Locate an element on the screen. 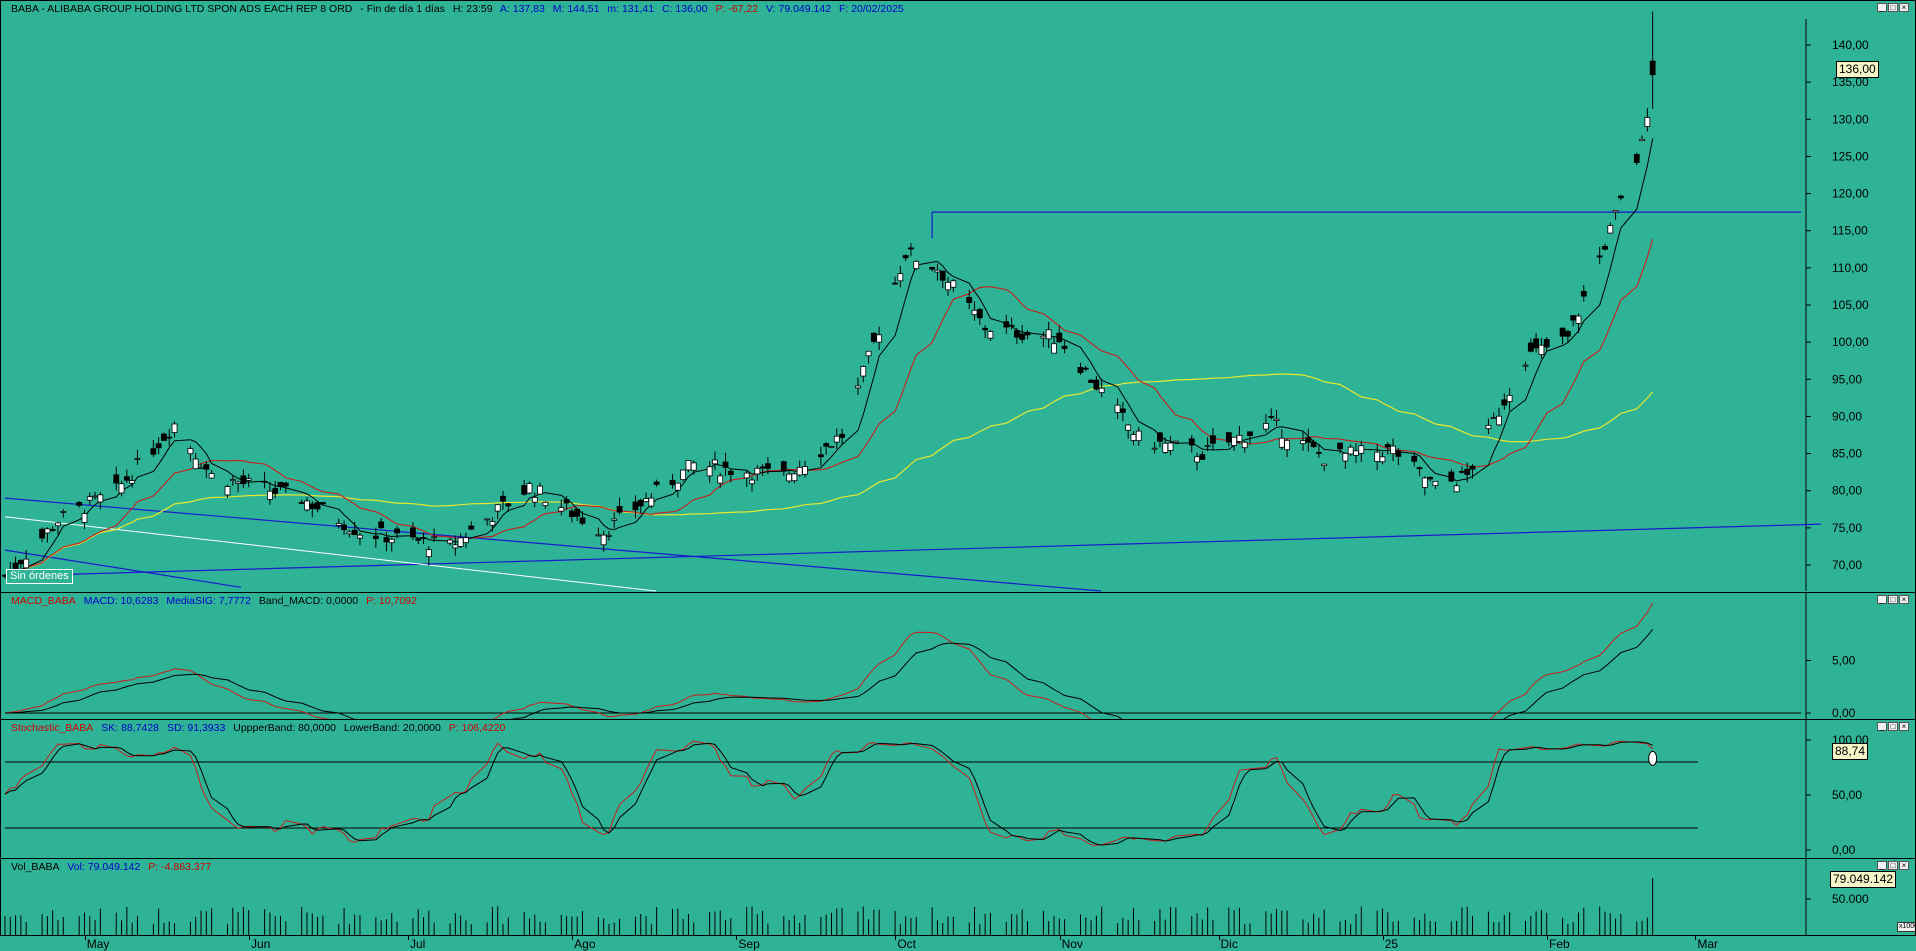  macd-name: MACD_BABA is located at coordinates (43, 601).